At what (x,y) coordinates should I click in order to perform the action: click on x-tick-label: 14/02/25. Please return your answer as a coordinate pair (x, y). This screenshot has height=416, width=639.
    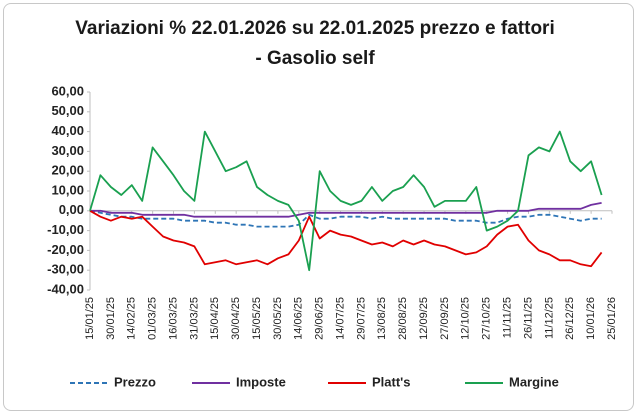
    Looking at the image, I should click on (132, 318).